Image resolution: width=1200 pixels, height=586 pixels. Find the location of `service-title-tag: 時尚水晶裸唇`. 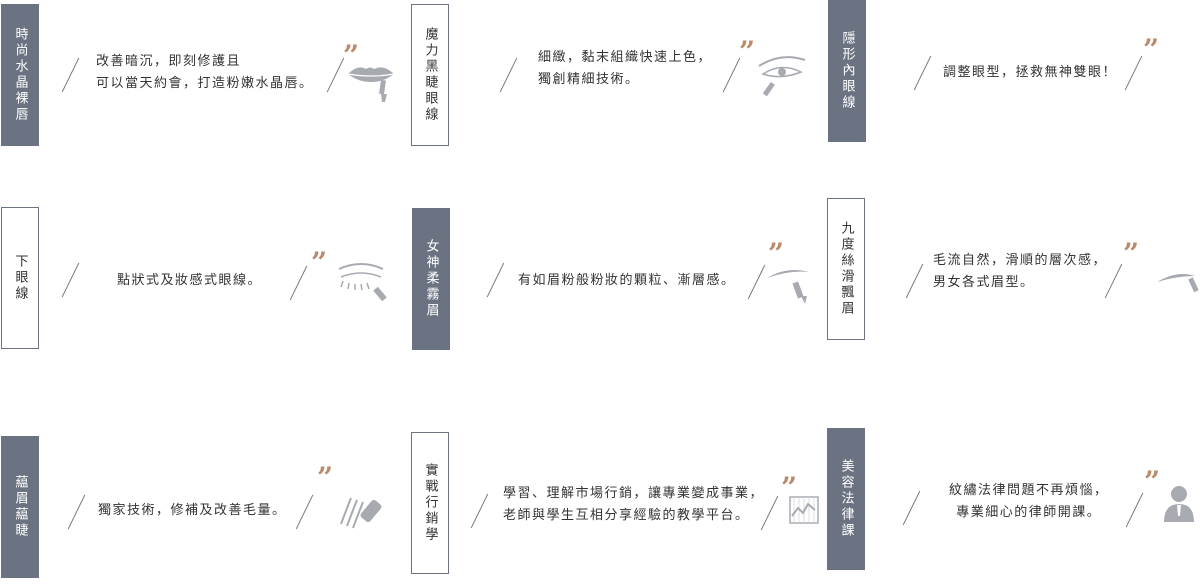

service-title-tag: 時尚水晶裸唇 is located at coordinates (20, 75).